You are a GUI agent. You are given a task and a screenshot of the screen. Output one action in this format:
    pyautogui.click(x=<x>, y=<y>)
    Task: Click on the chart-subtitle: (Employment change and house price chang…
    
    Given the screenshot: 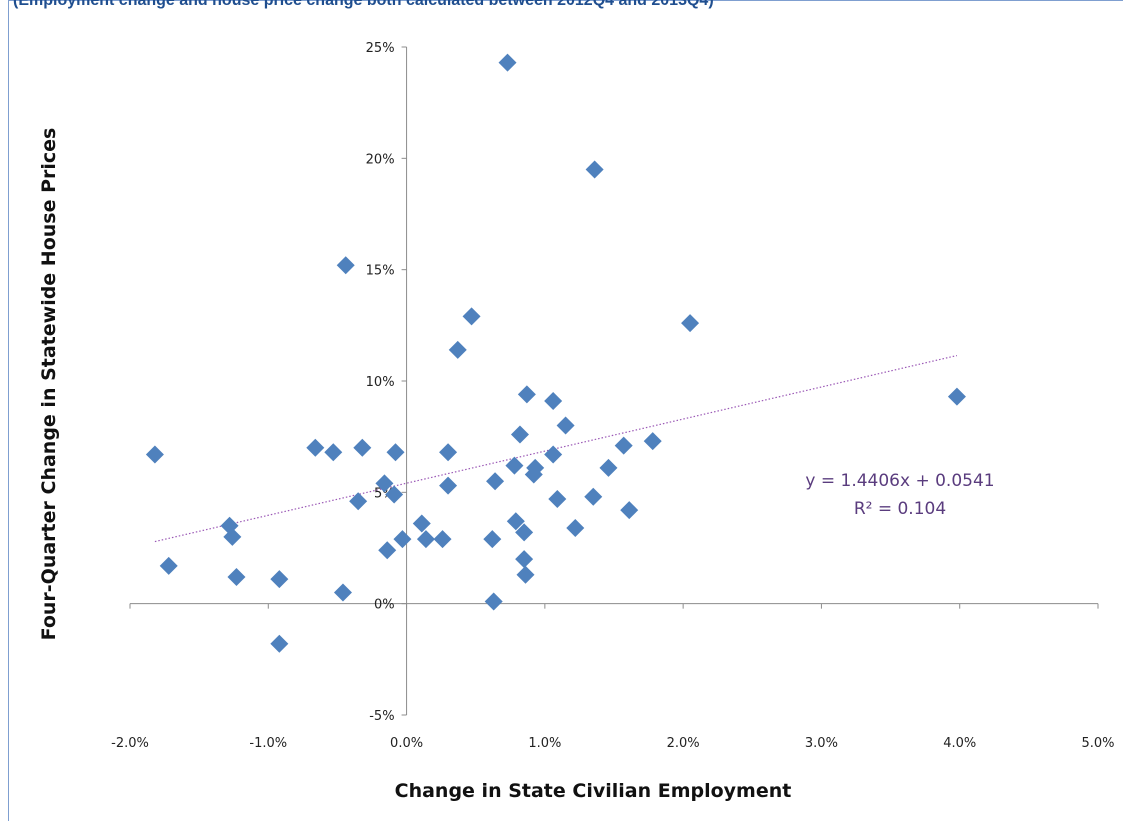 What is the action you would take?
    pyautogui.click(x=363, y=4)
    